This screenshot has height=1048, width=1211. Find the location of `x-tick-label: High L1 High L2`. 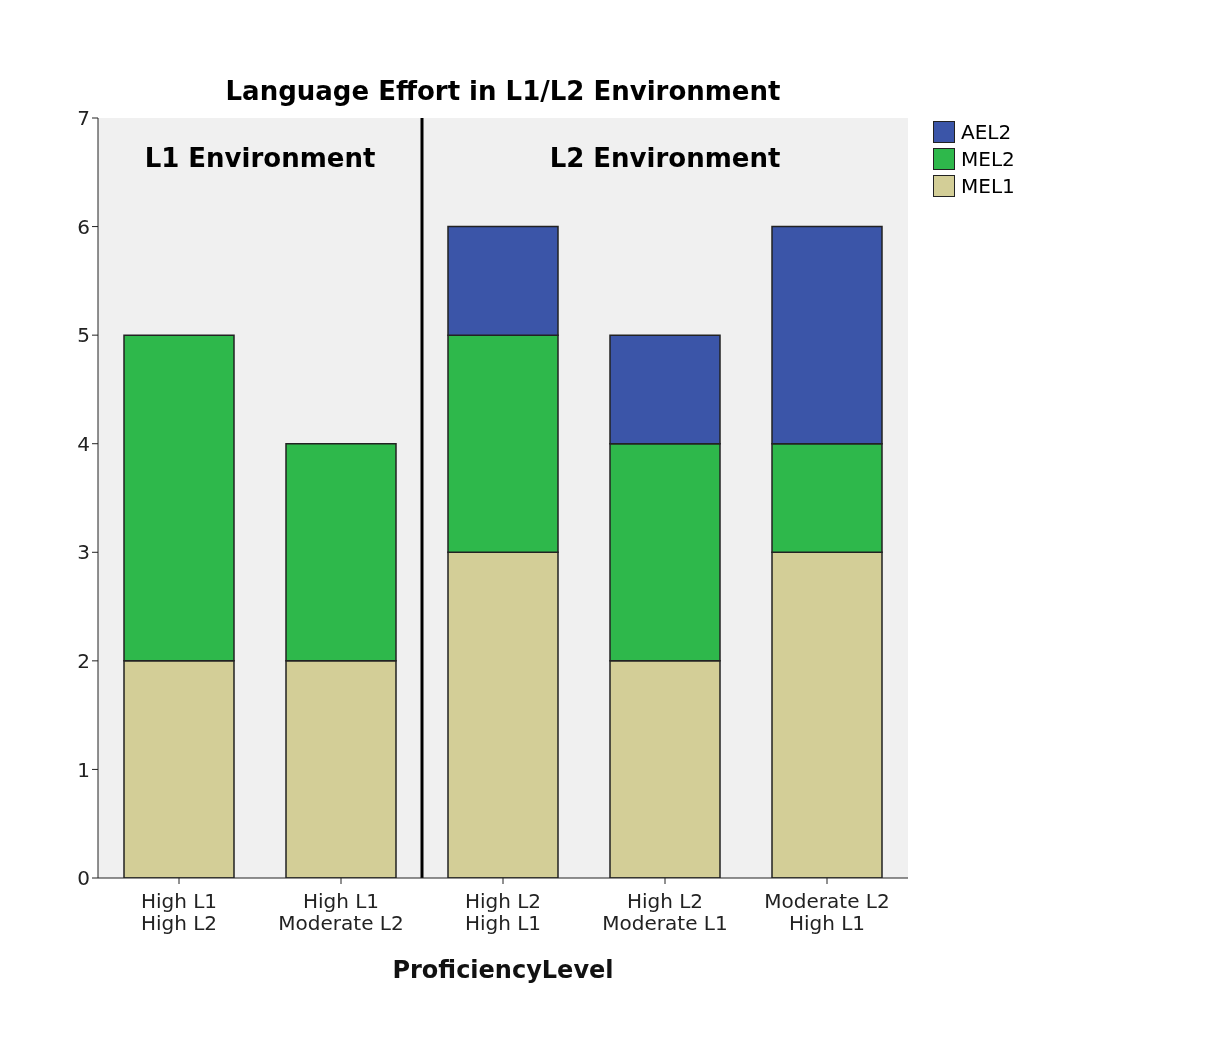

x-tick-label: High L1 High L2 is located at coordinates (179, 912).